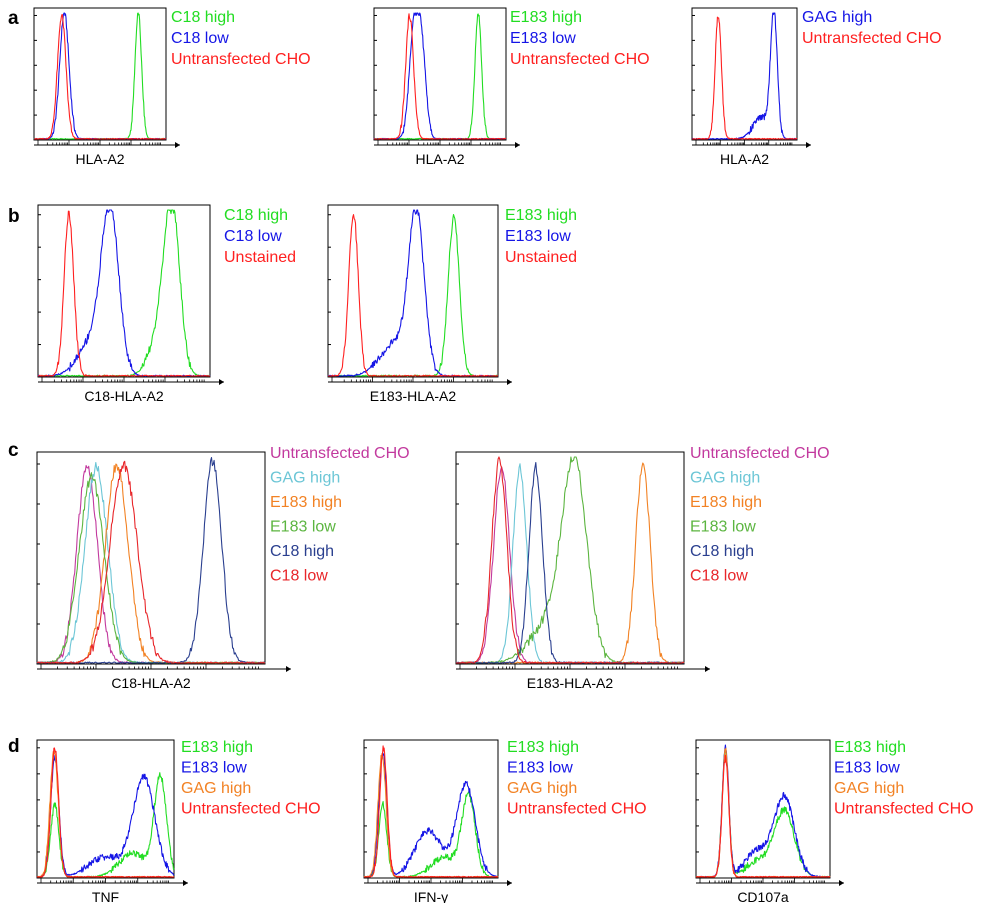 This screenshot has height=903, width=996. Describe the element at coordinates (13, 18) in the screenshot. I see `panel-letter-a: a` at that location.